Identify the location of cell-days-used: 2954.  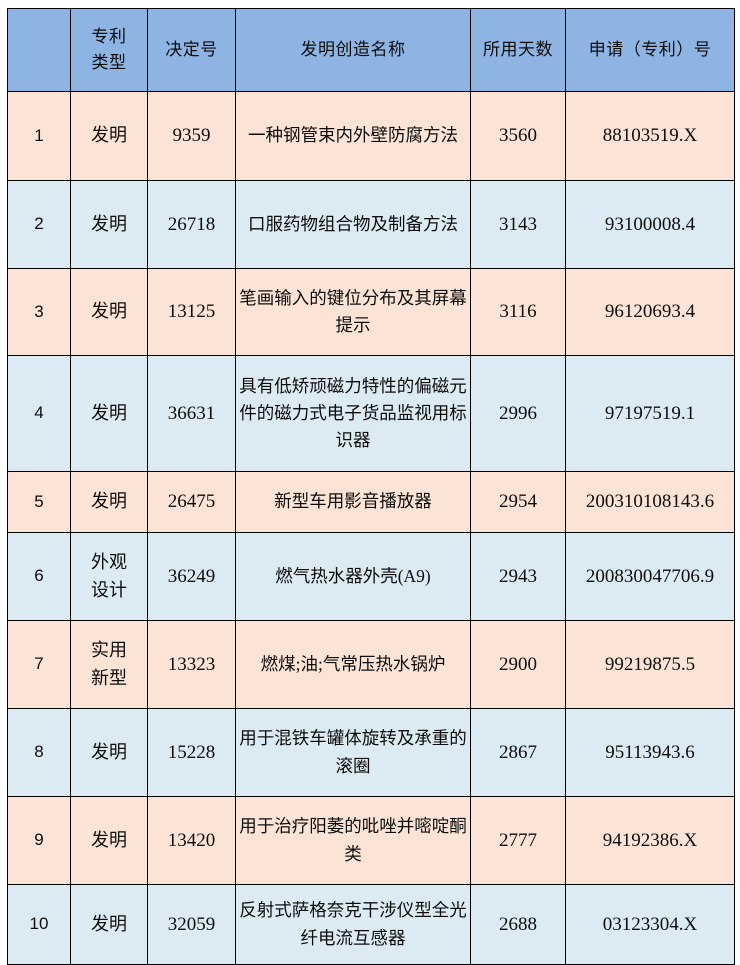
(518, 502).